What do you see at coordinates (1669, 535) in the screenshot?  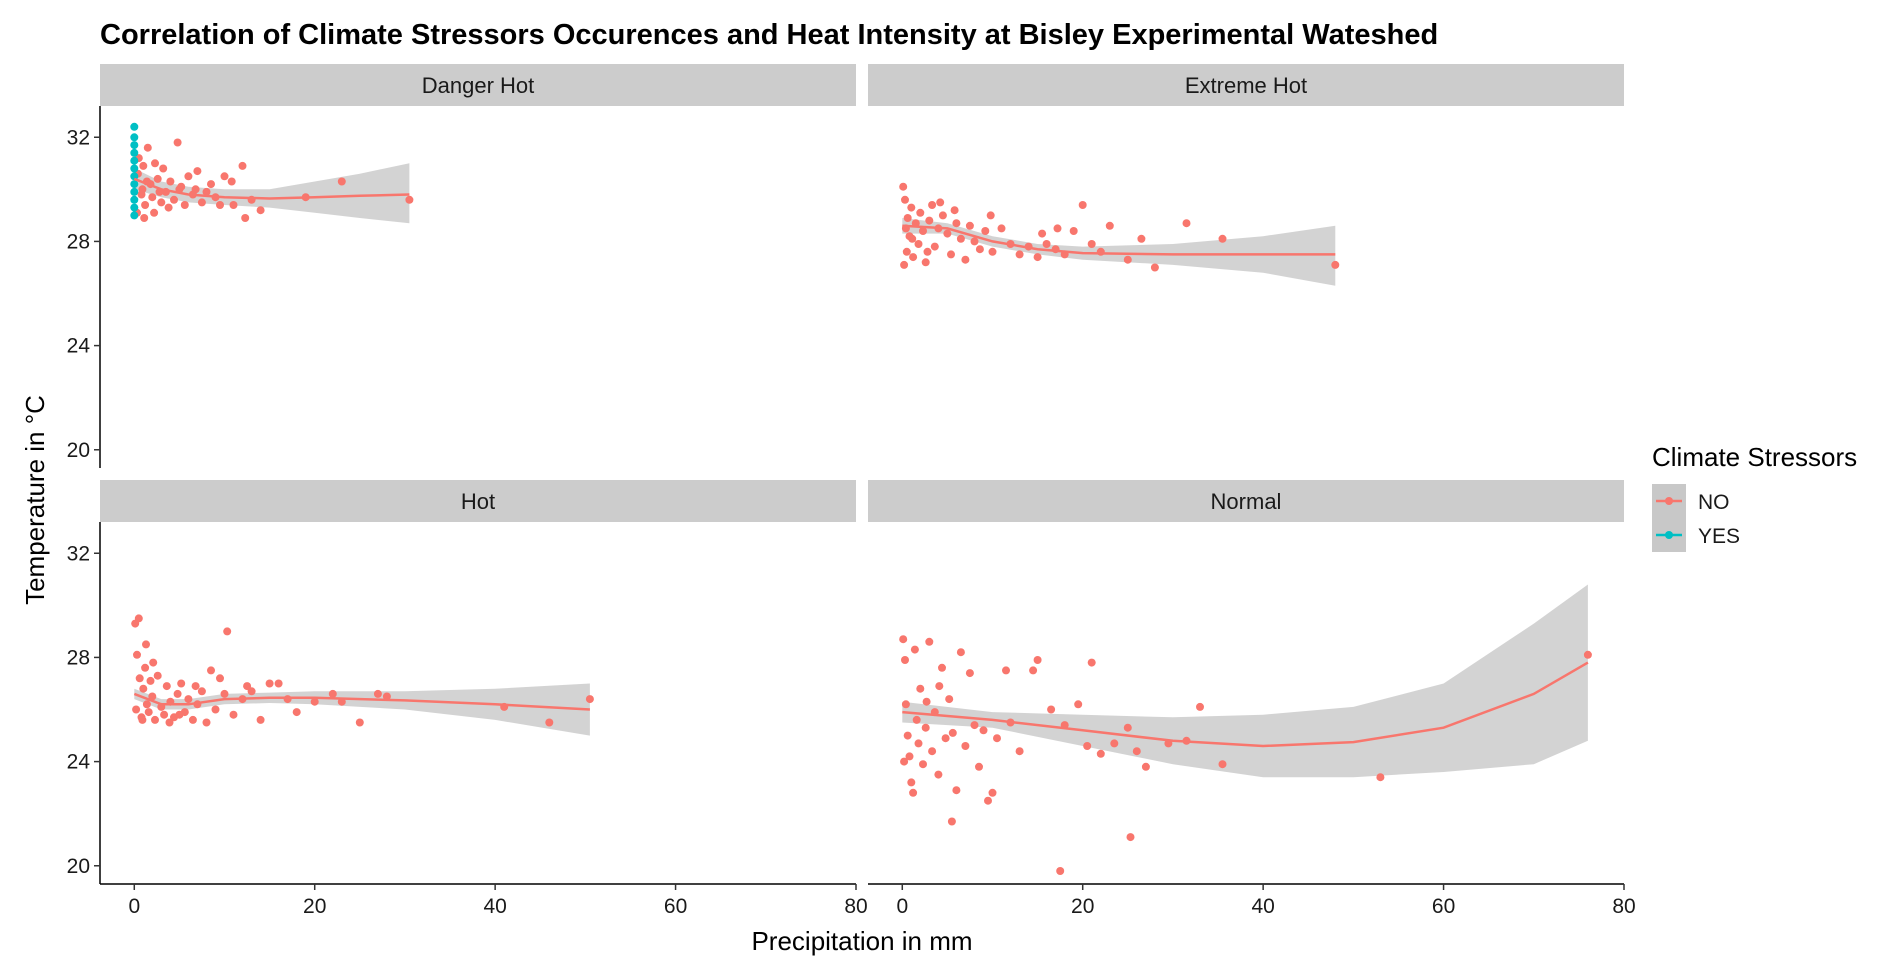 I see `legend-key-point` at bounding box center [1669, 535].